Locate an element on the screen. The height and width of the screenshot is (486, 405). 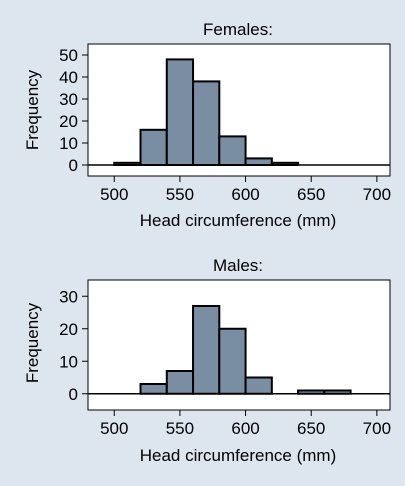
y-tick-label: 40 is located at coordinates (68, 77).